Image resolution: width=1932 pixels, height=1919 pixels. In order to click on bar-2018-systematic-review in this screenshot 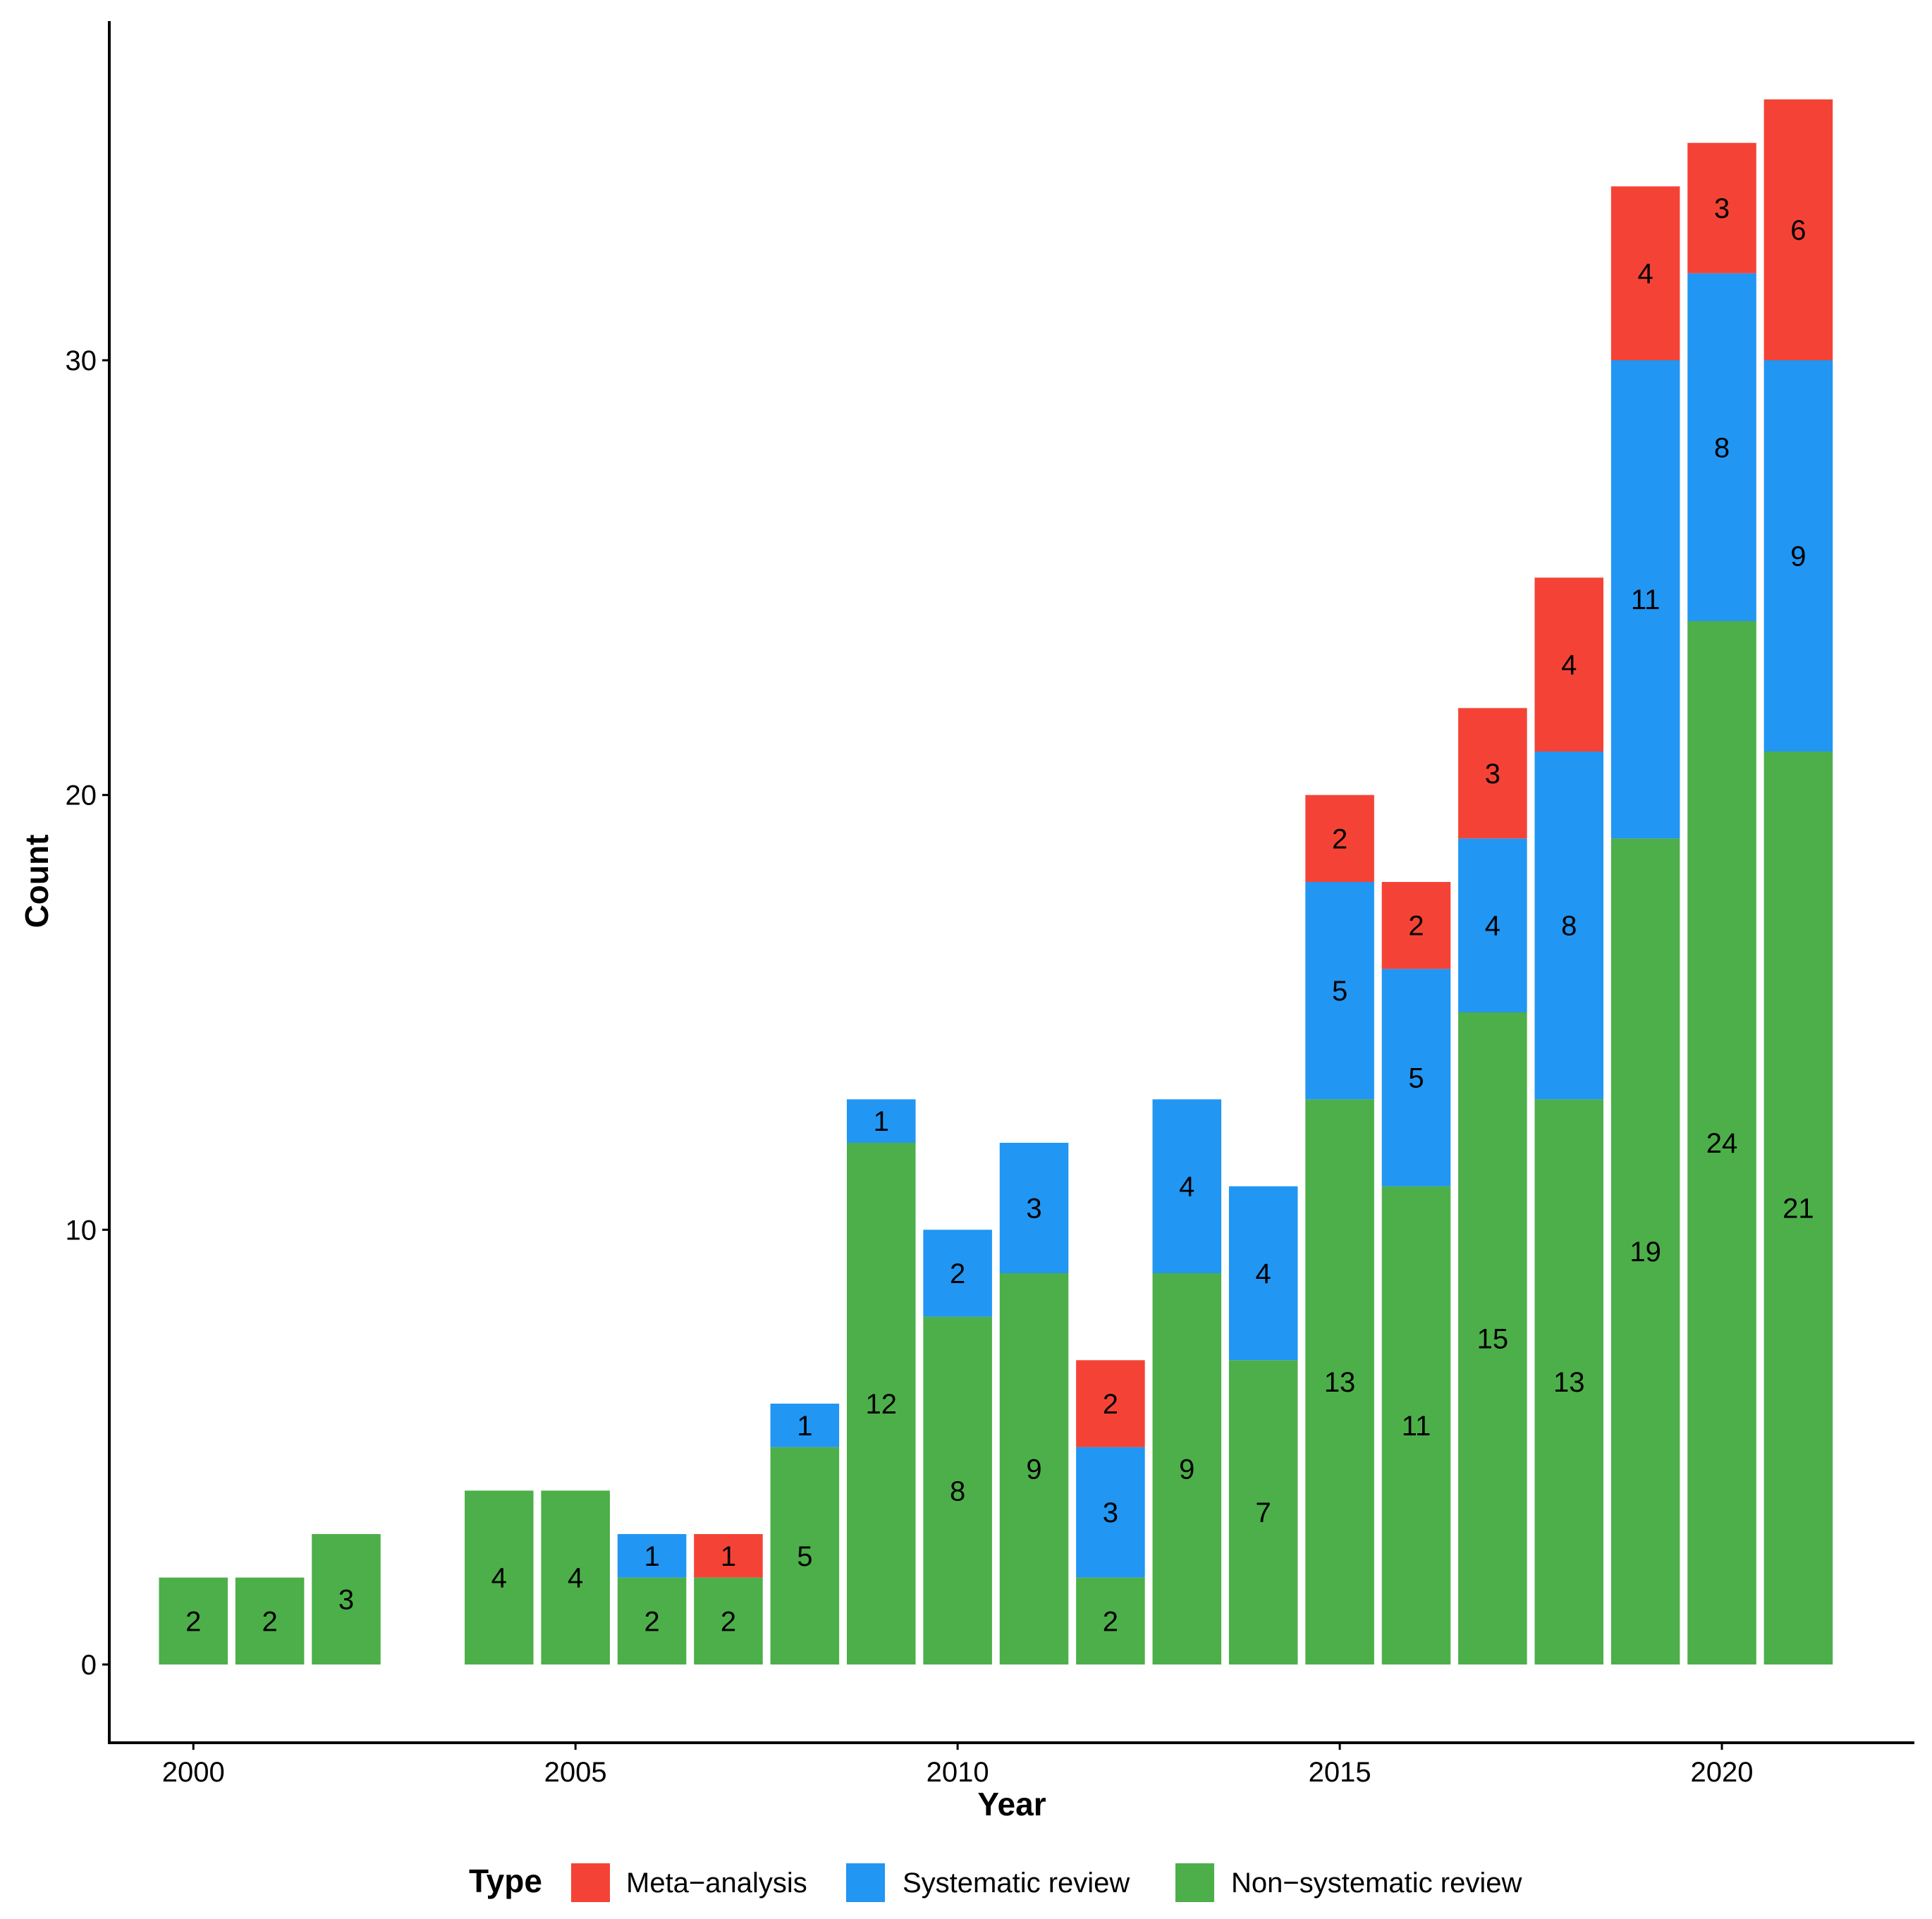, I will do `click(1569, 926)`.